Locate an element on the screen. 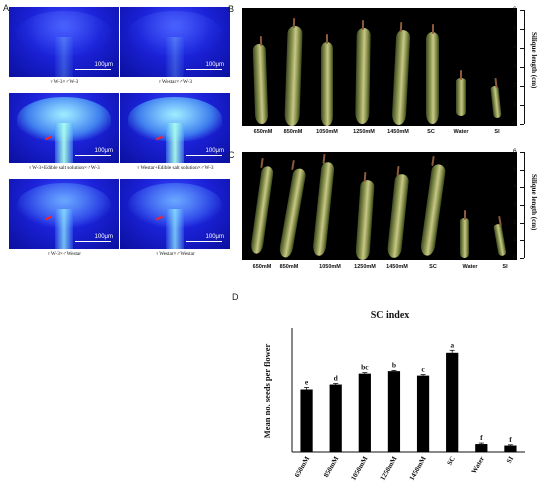  bar-850mM is located at coordinates (335, 418).